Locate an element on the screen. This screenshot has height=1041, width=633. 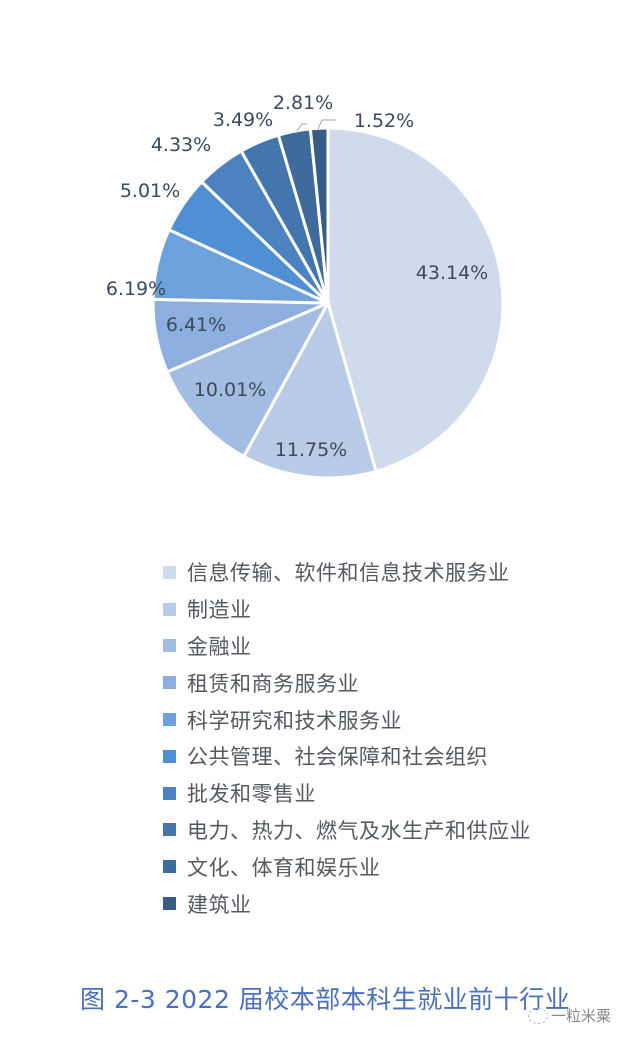
legend-label: 建筑业 is located at coordinates (219, 904).